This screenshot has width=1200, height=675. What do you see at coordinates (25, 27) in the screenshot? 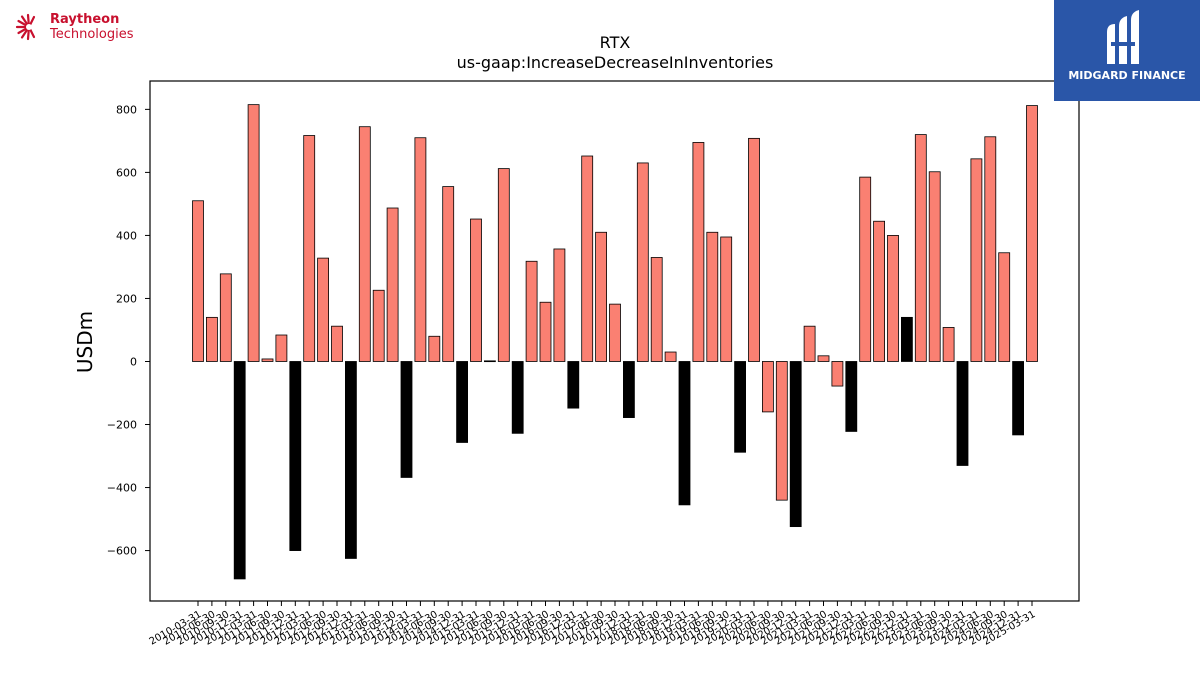
I see `sunburst-icon` at bounding box center [25, 27].